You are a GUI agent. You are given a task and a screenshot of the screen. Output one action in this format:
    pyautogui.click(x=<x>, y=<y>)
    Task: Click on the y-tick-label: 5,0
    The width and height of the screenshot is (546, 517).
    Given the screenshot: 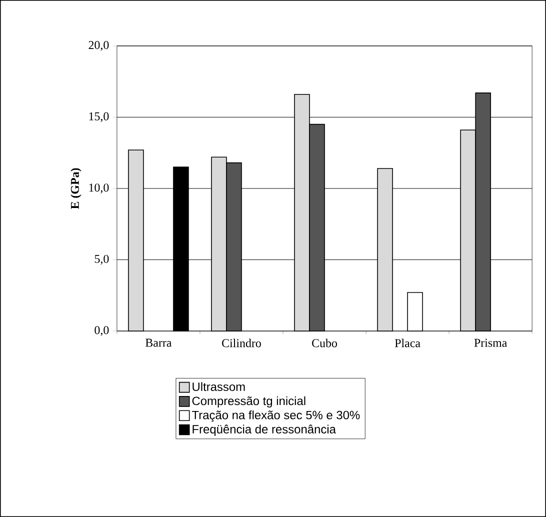 What is the action you would take?
    pyautogui.click(x=101, y=259)
    